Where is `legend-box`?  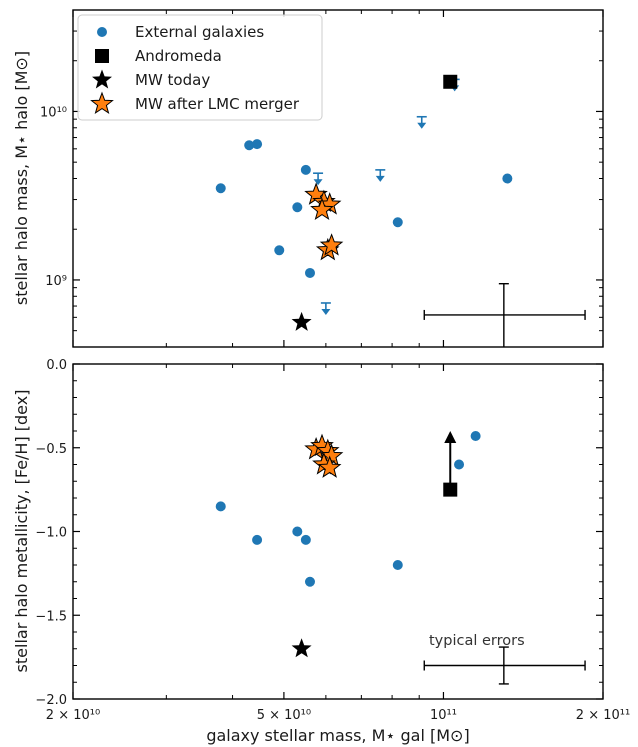
legend-box is located at coordinates (200, 67).